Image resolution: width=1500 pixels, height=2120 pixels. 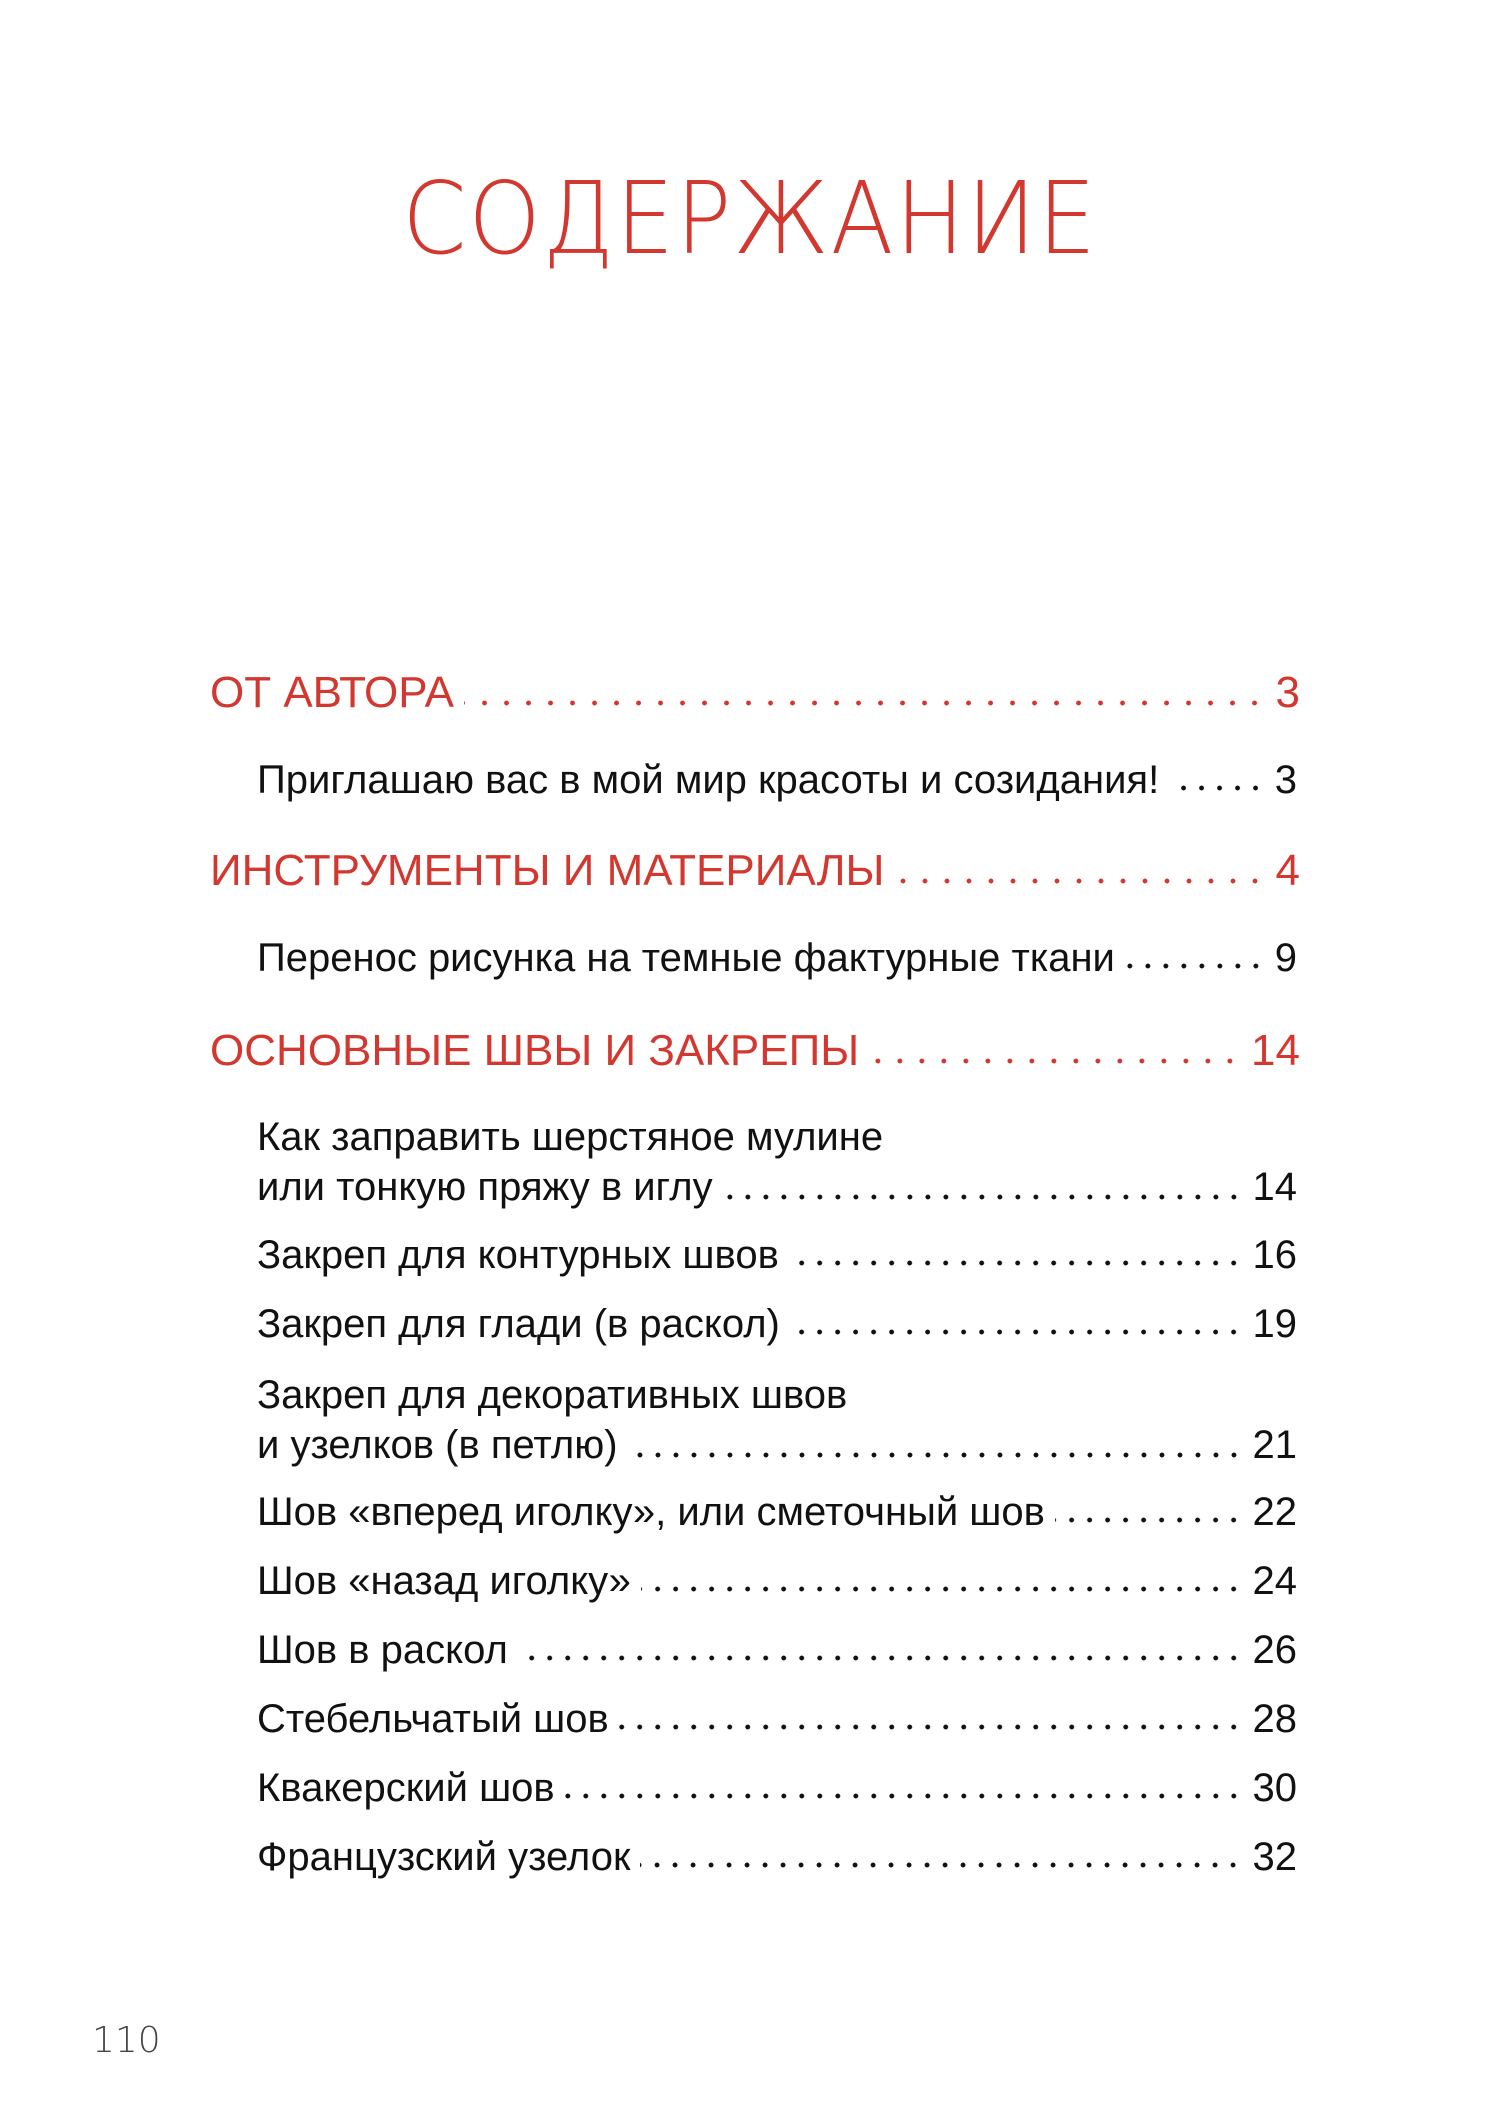 What do you see at coordinates (1275, 1324) in the screenshot?
I see `toc-page-number: 19` at bounding box center [1275, 1324].